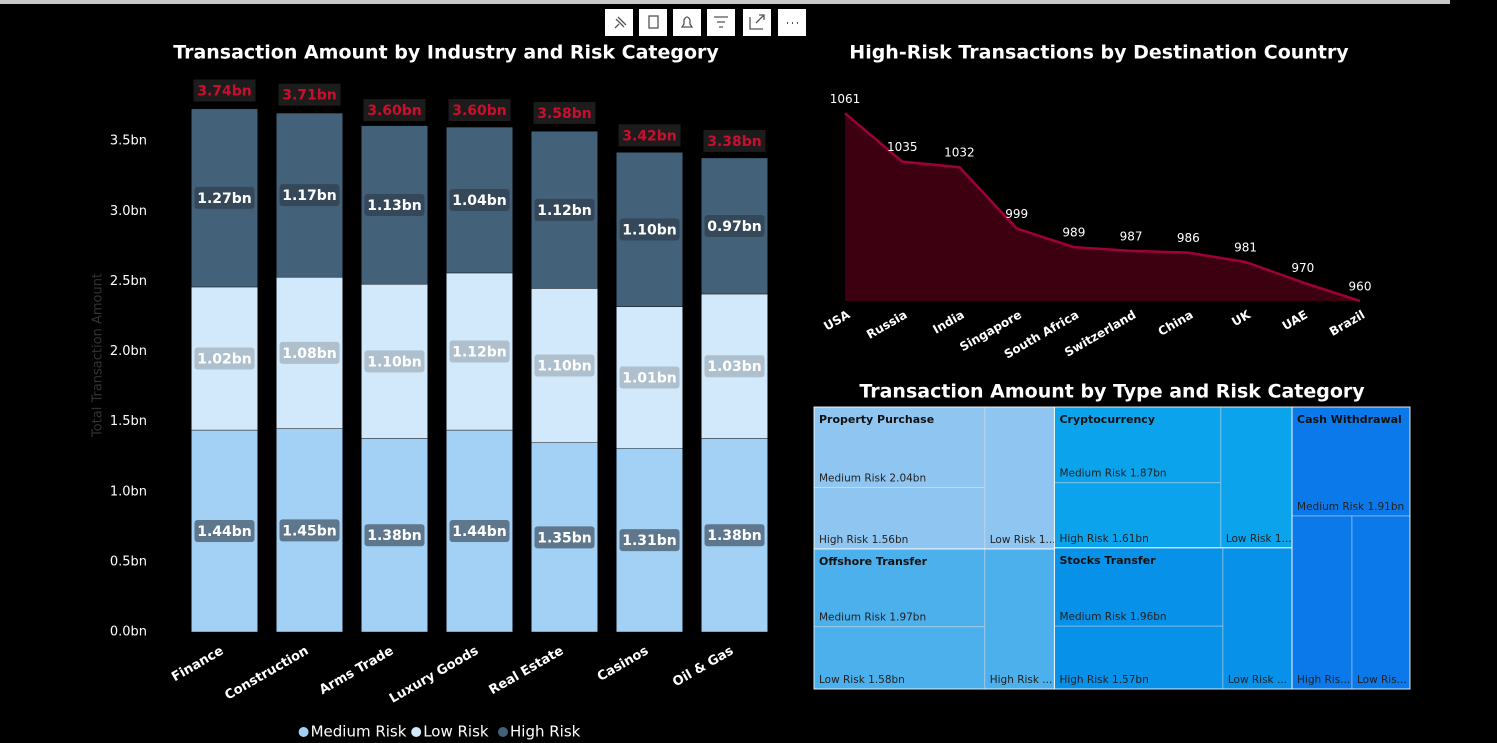  Describe the element at coordinates (1349, 419) in the screenshot. I see `group-label: Cash Withdrawal` at that location.